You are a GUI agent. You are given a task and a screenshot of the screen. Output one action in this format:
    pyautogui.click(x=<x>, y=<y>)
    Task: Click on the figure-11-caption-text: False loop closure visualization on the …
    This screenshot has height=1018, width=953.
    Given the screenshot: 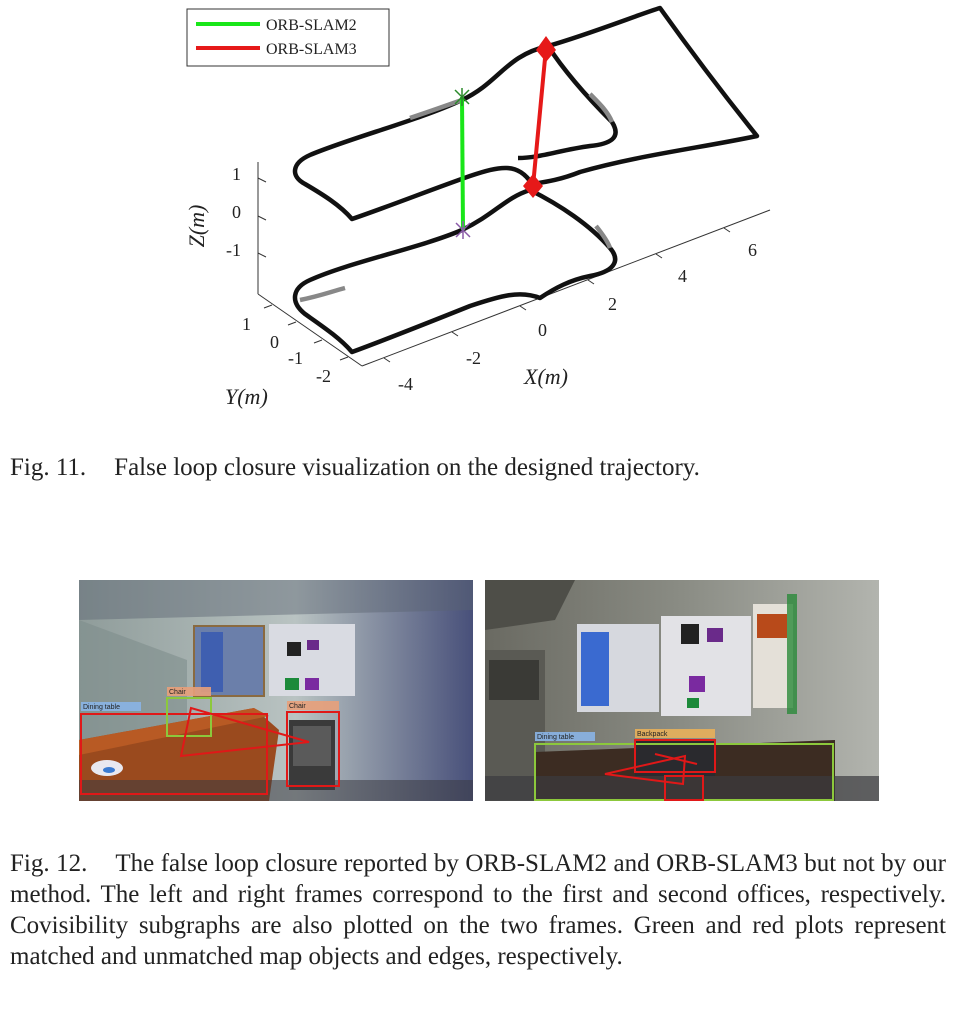 What is the action you would take?
    pyautogui.click(x=407, y=467)
    